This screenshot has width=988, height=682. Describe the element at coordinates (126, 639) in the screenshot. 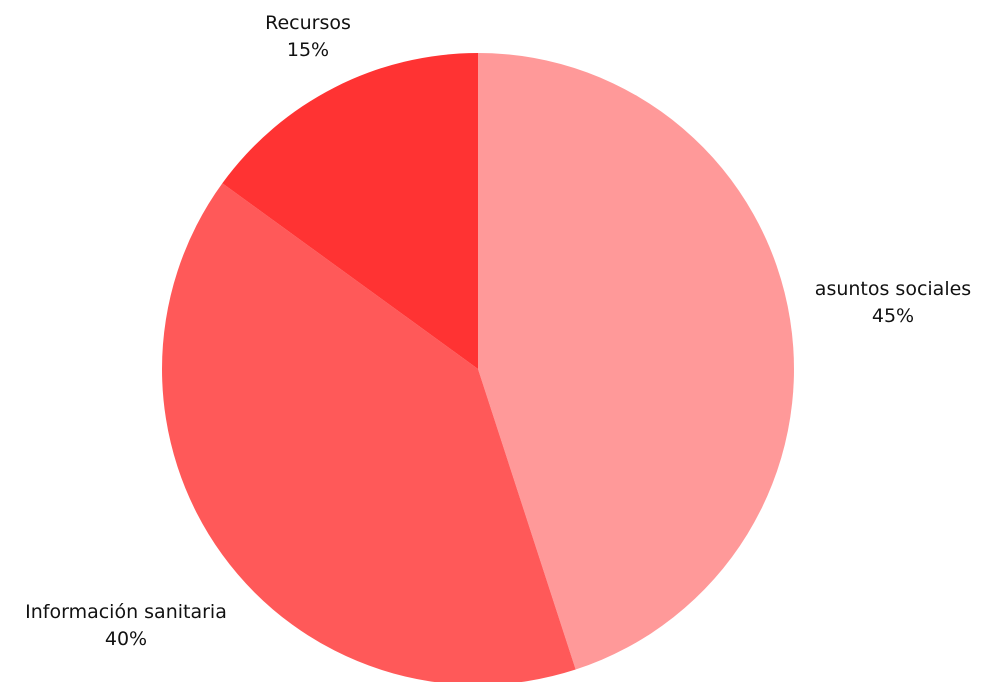

I see `slice-value-informacion-sanitaria: 40%` at that location.